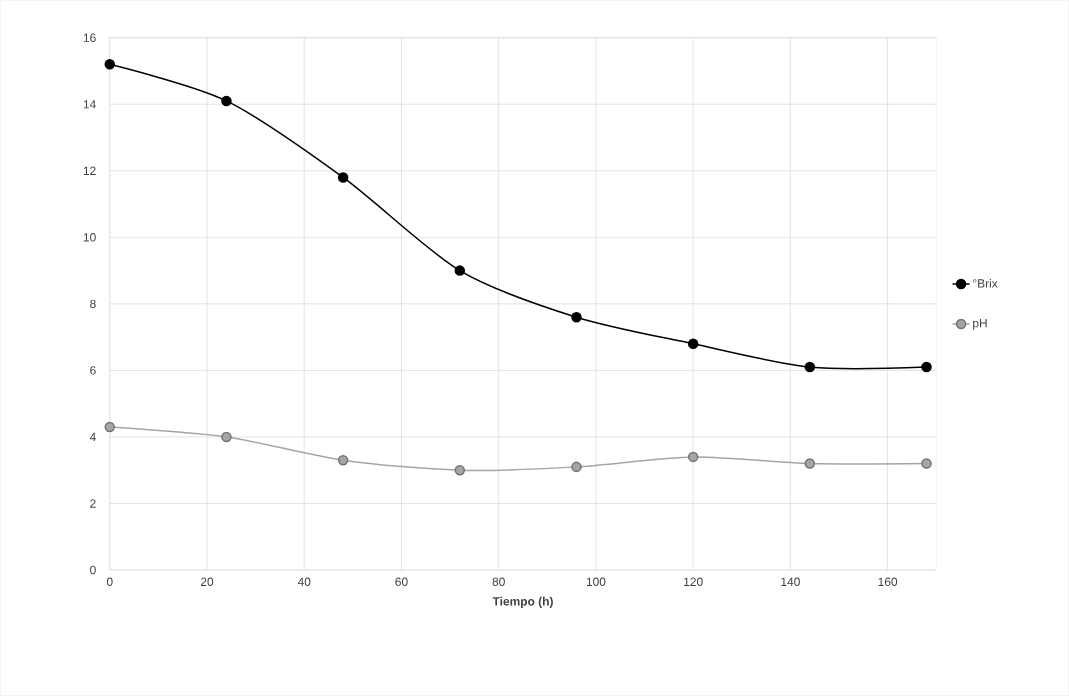 The image size is (1069, 696). What do you see at coordinates (207, 582) in the screenshot?
I see `x-tick-label: 20` at bounding box center [207, 582].